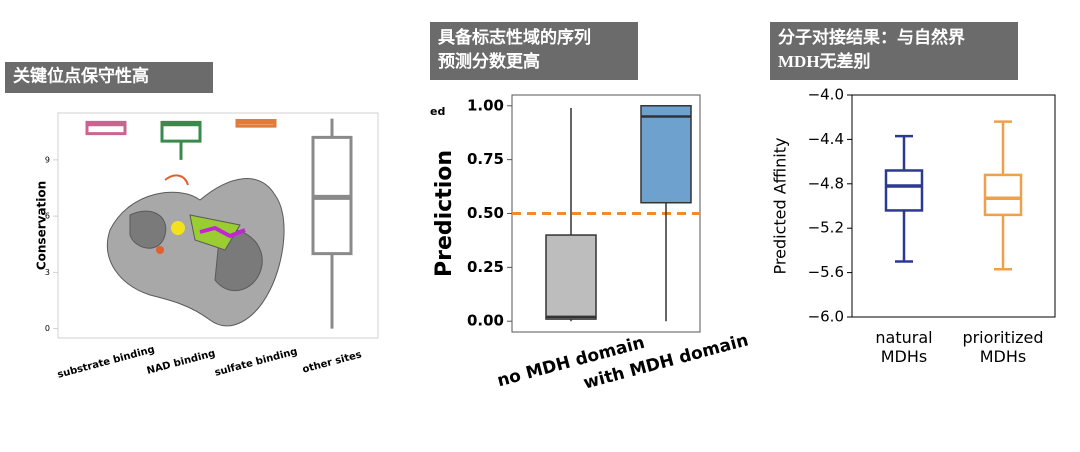  I want to click on x-tick-label: sulfate binding, so click(256, 362).